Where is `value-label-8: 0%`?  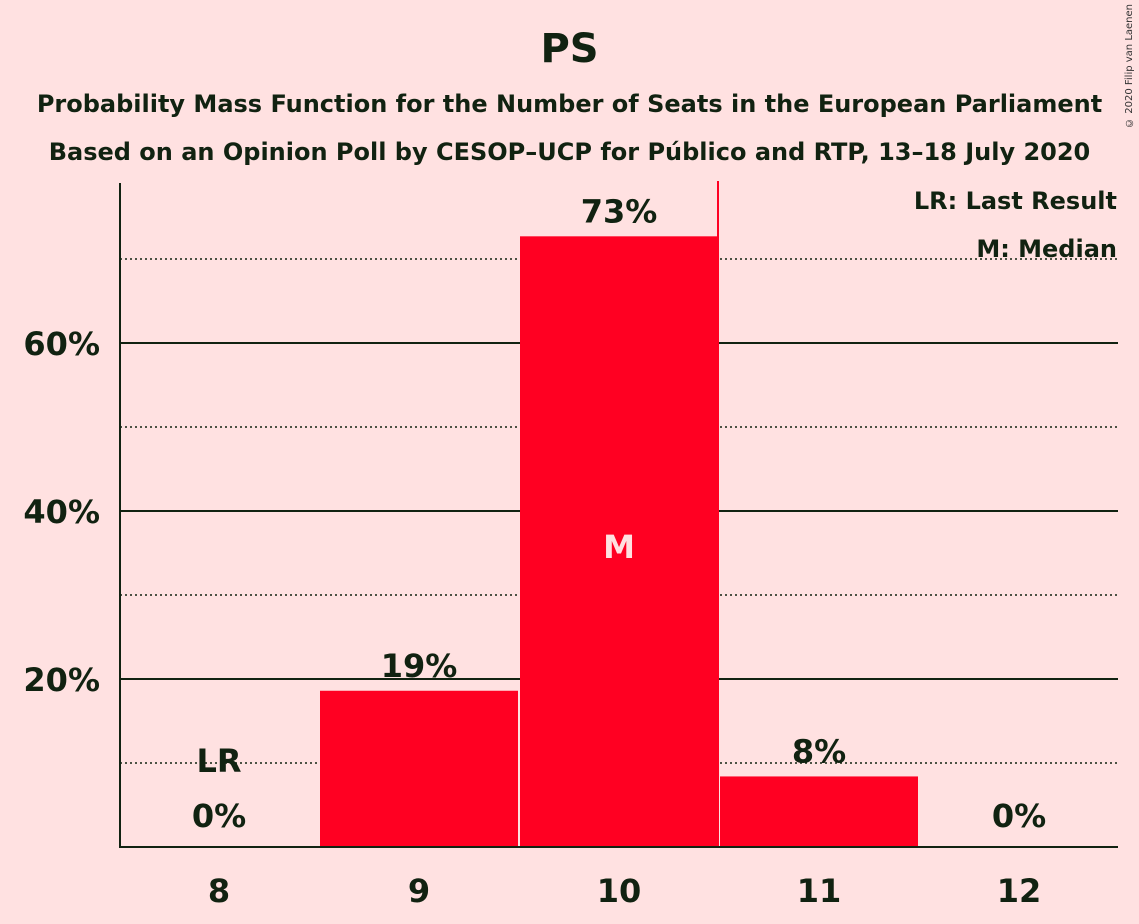 value-label-8: 0% is located at coordinates (219, 816).